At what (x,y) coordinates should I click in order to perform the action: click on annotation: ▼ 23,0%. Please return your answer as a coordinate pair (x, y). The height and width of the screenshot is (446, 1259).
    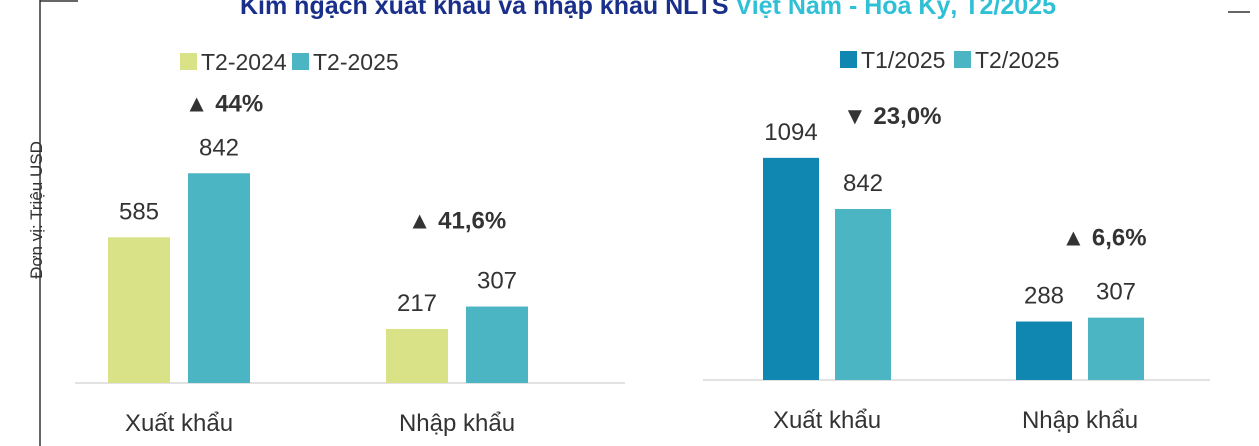
    Looking at the image, I should click on (892, 116).